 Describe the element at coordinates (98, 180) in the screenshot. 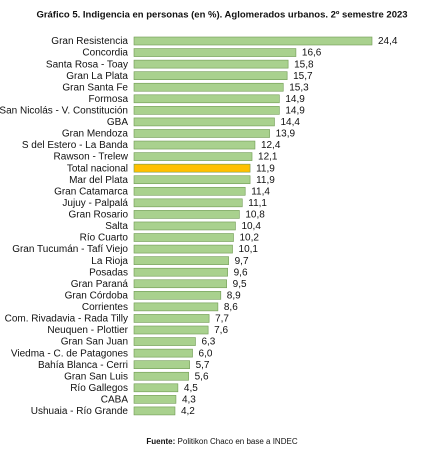

I see `category-label: Mar del Plata` at that location.